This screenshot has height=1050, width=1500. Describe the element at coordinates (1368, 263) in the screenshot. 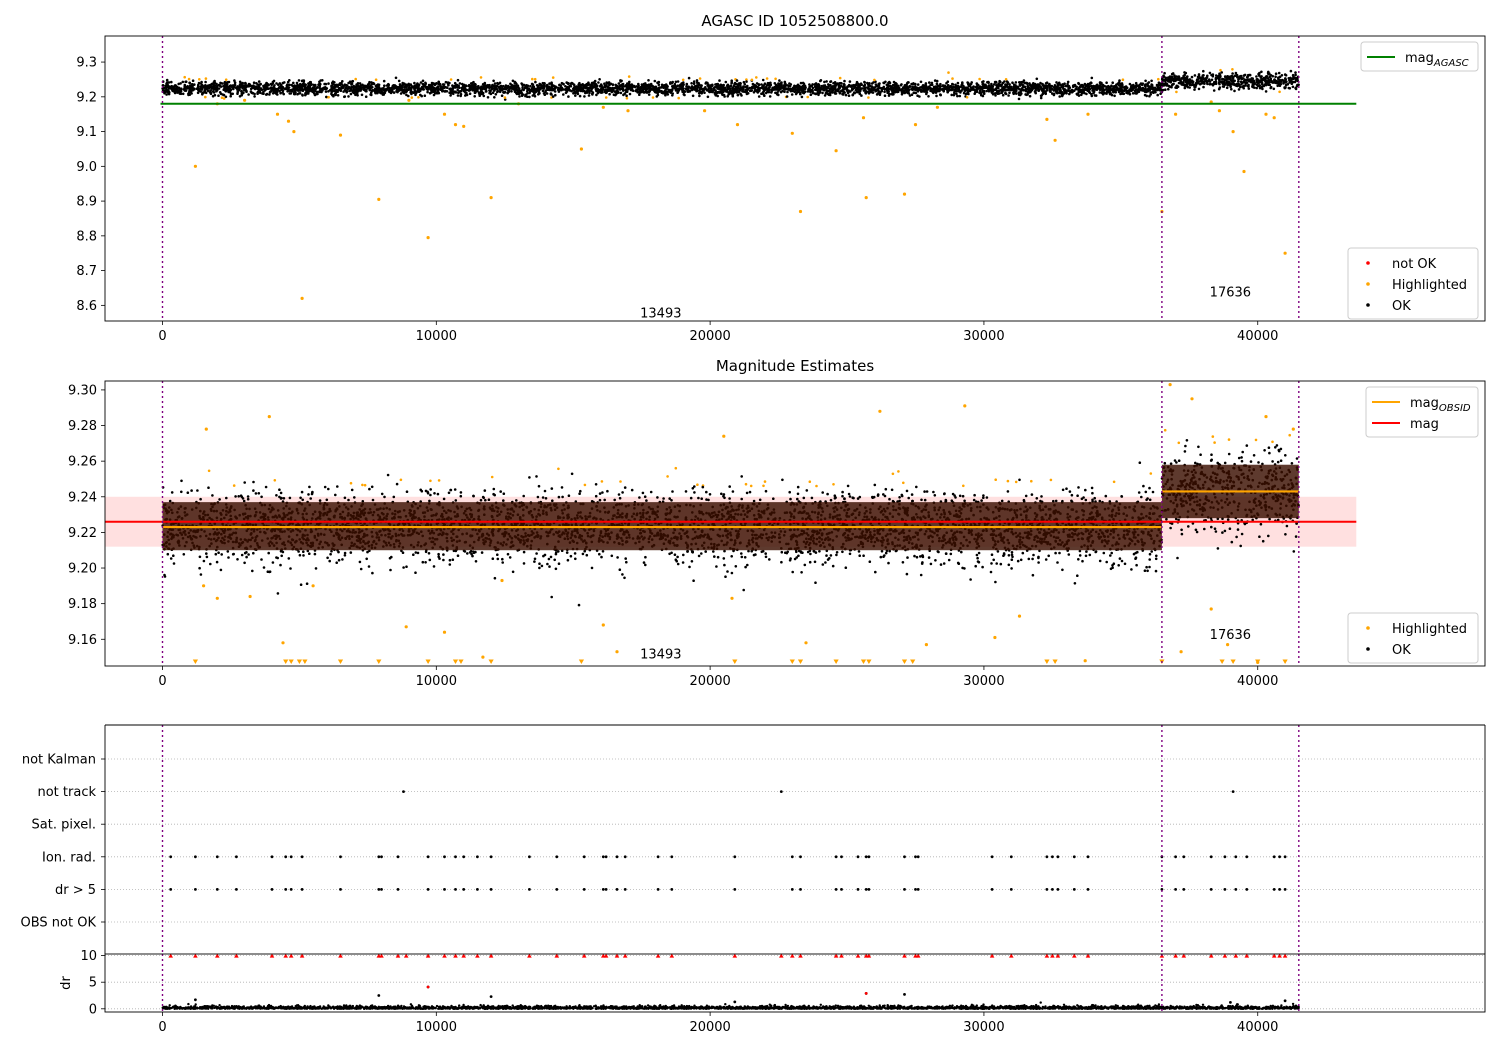

I see `top-legend-marker` at that location.